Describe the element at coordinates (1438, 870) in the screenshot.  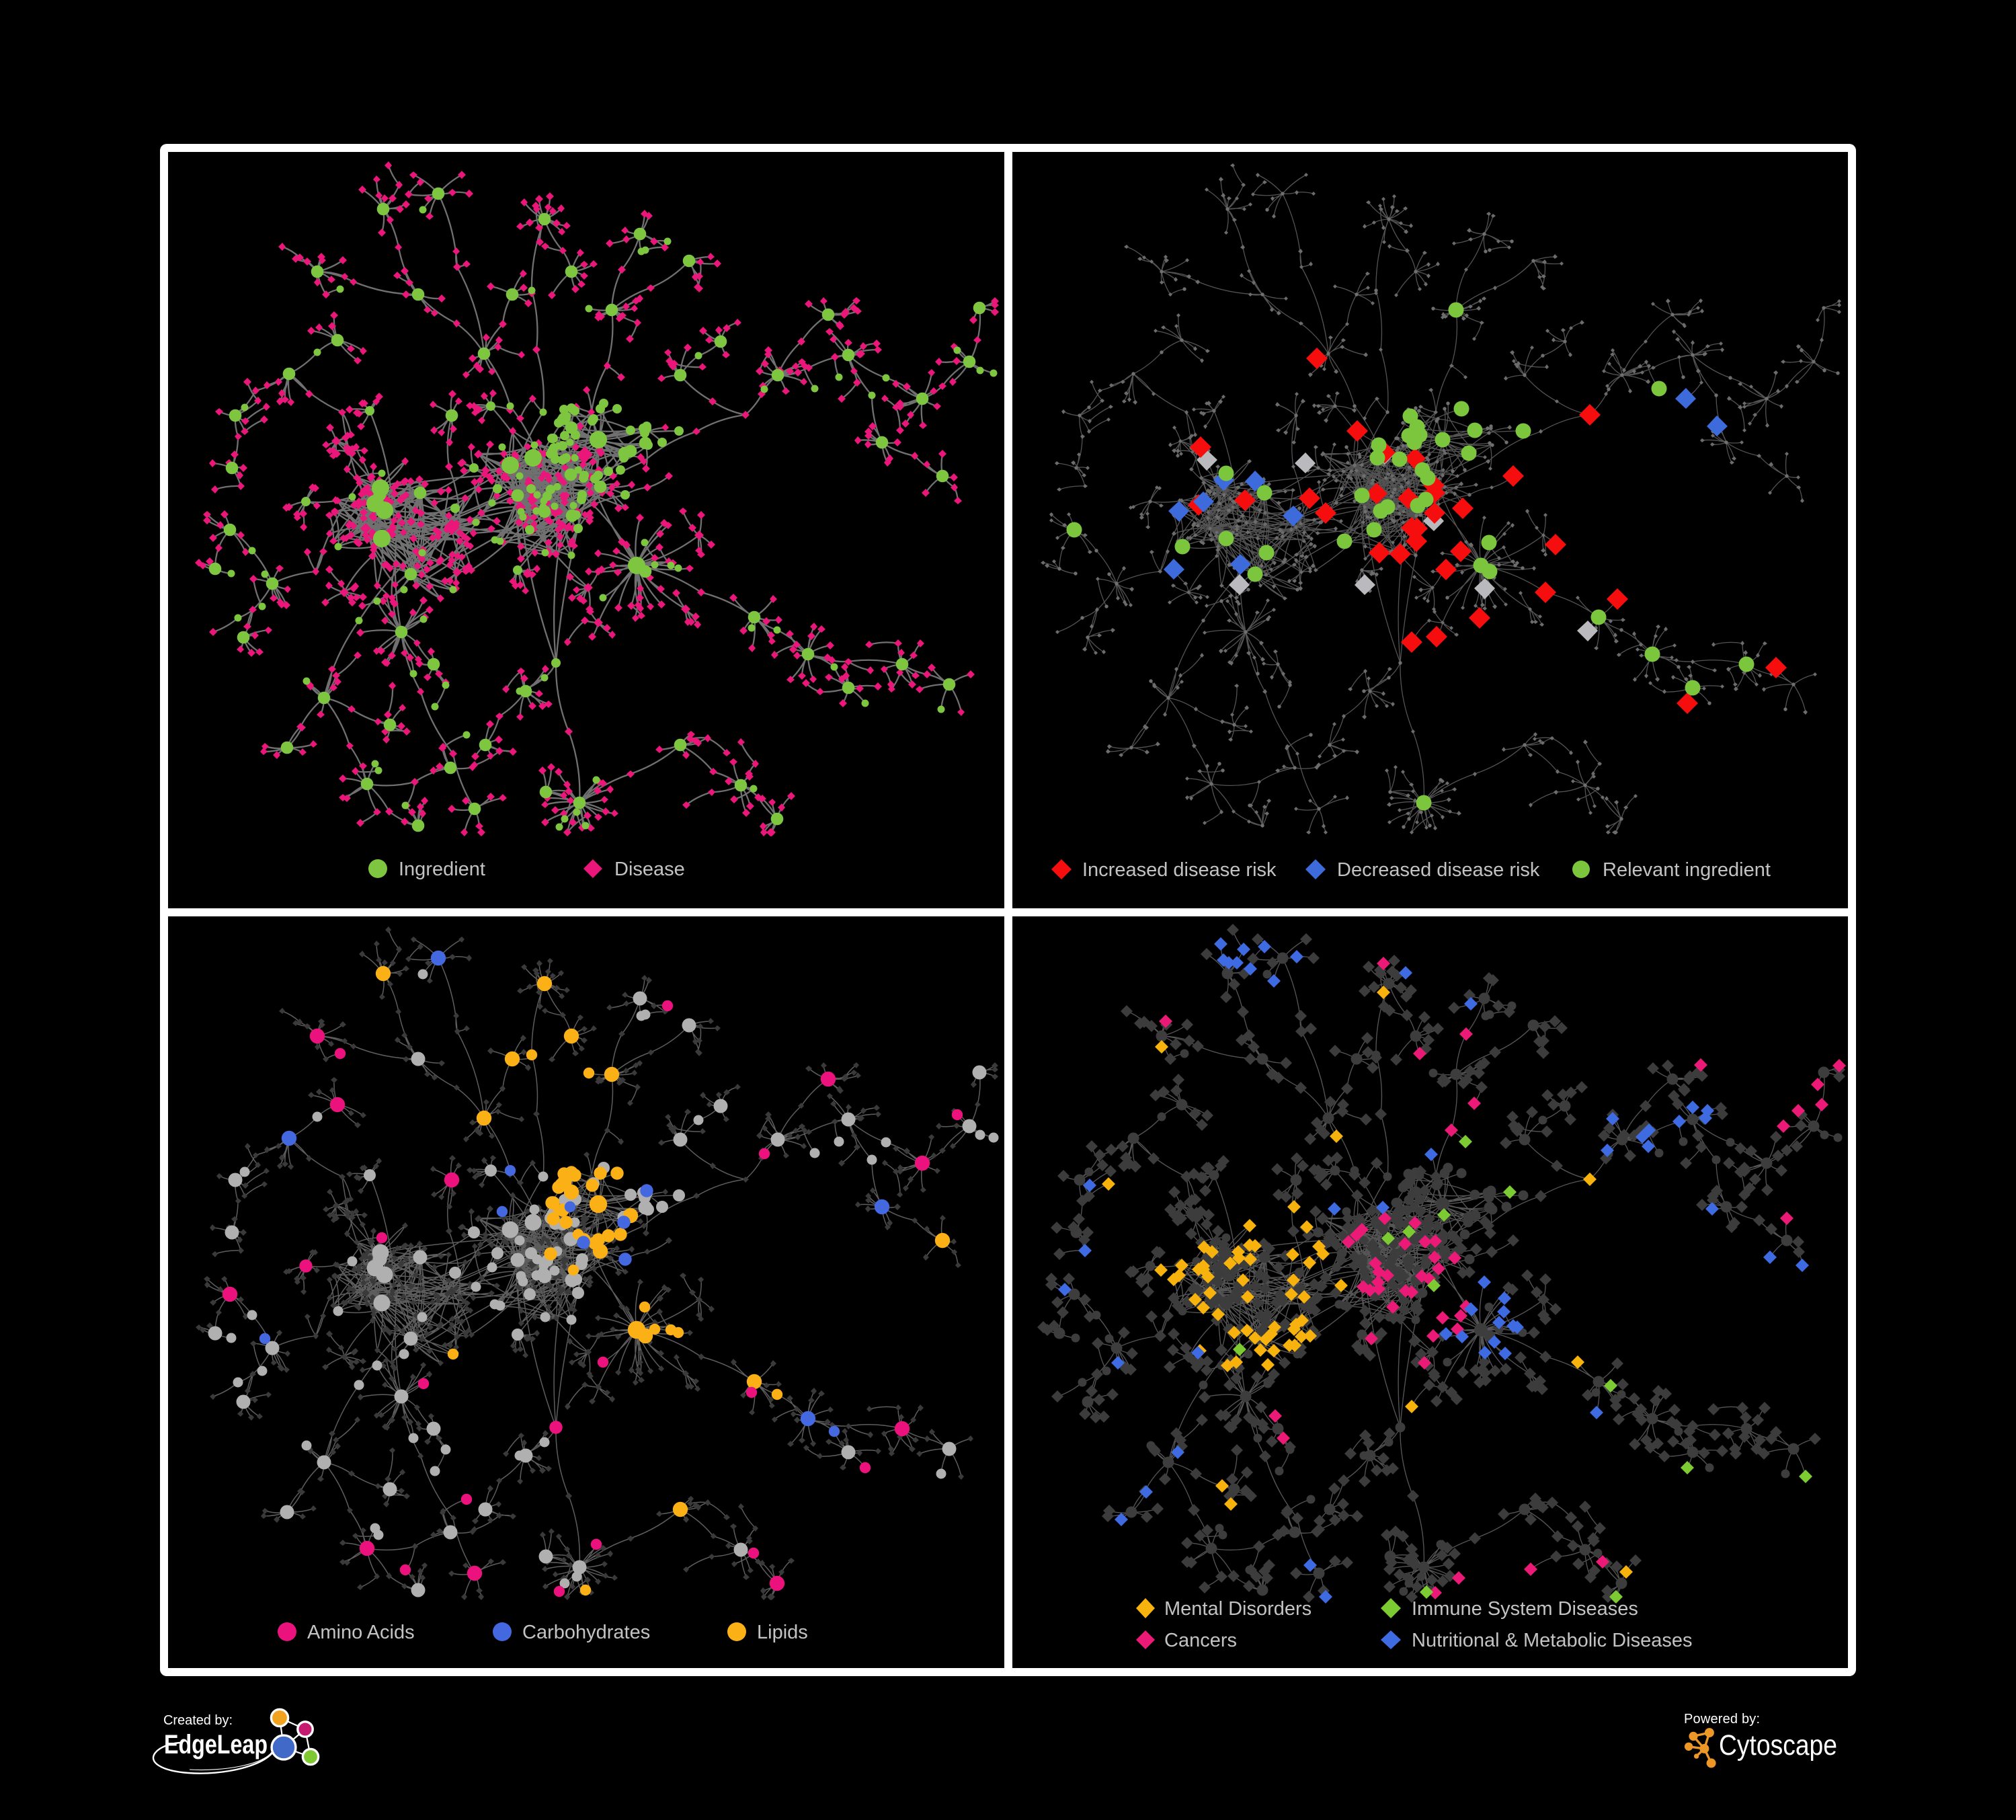
I see `svg-text: Decreased disease risk` at that location.